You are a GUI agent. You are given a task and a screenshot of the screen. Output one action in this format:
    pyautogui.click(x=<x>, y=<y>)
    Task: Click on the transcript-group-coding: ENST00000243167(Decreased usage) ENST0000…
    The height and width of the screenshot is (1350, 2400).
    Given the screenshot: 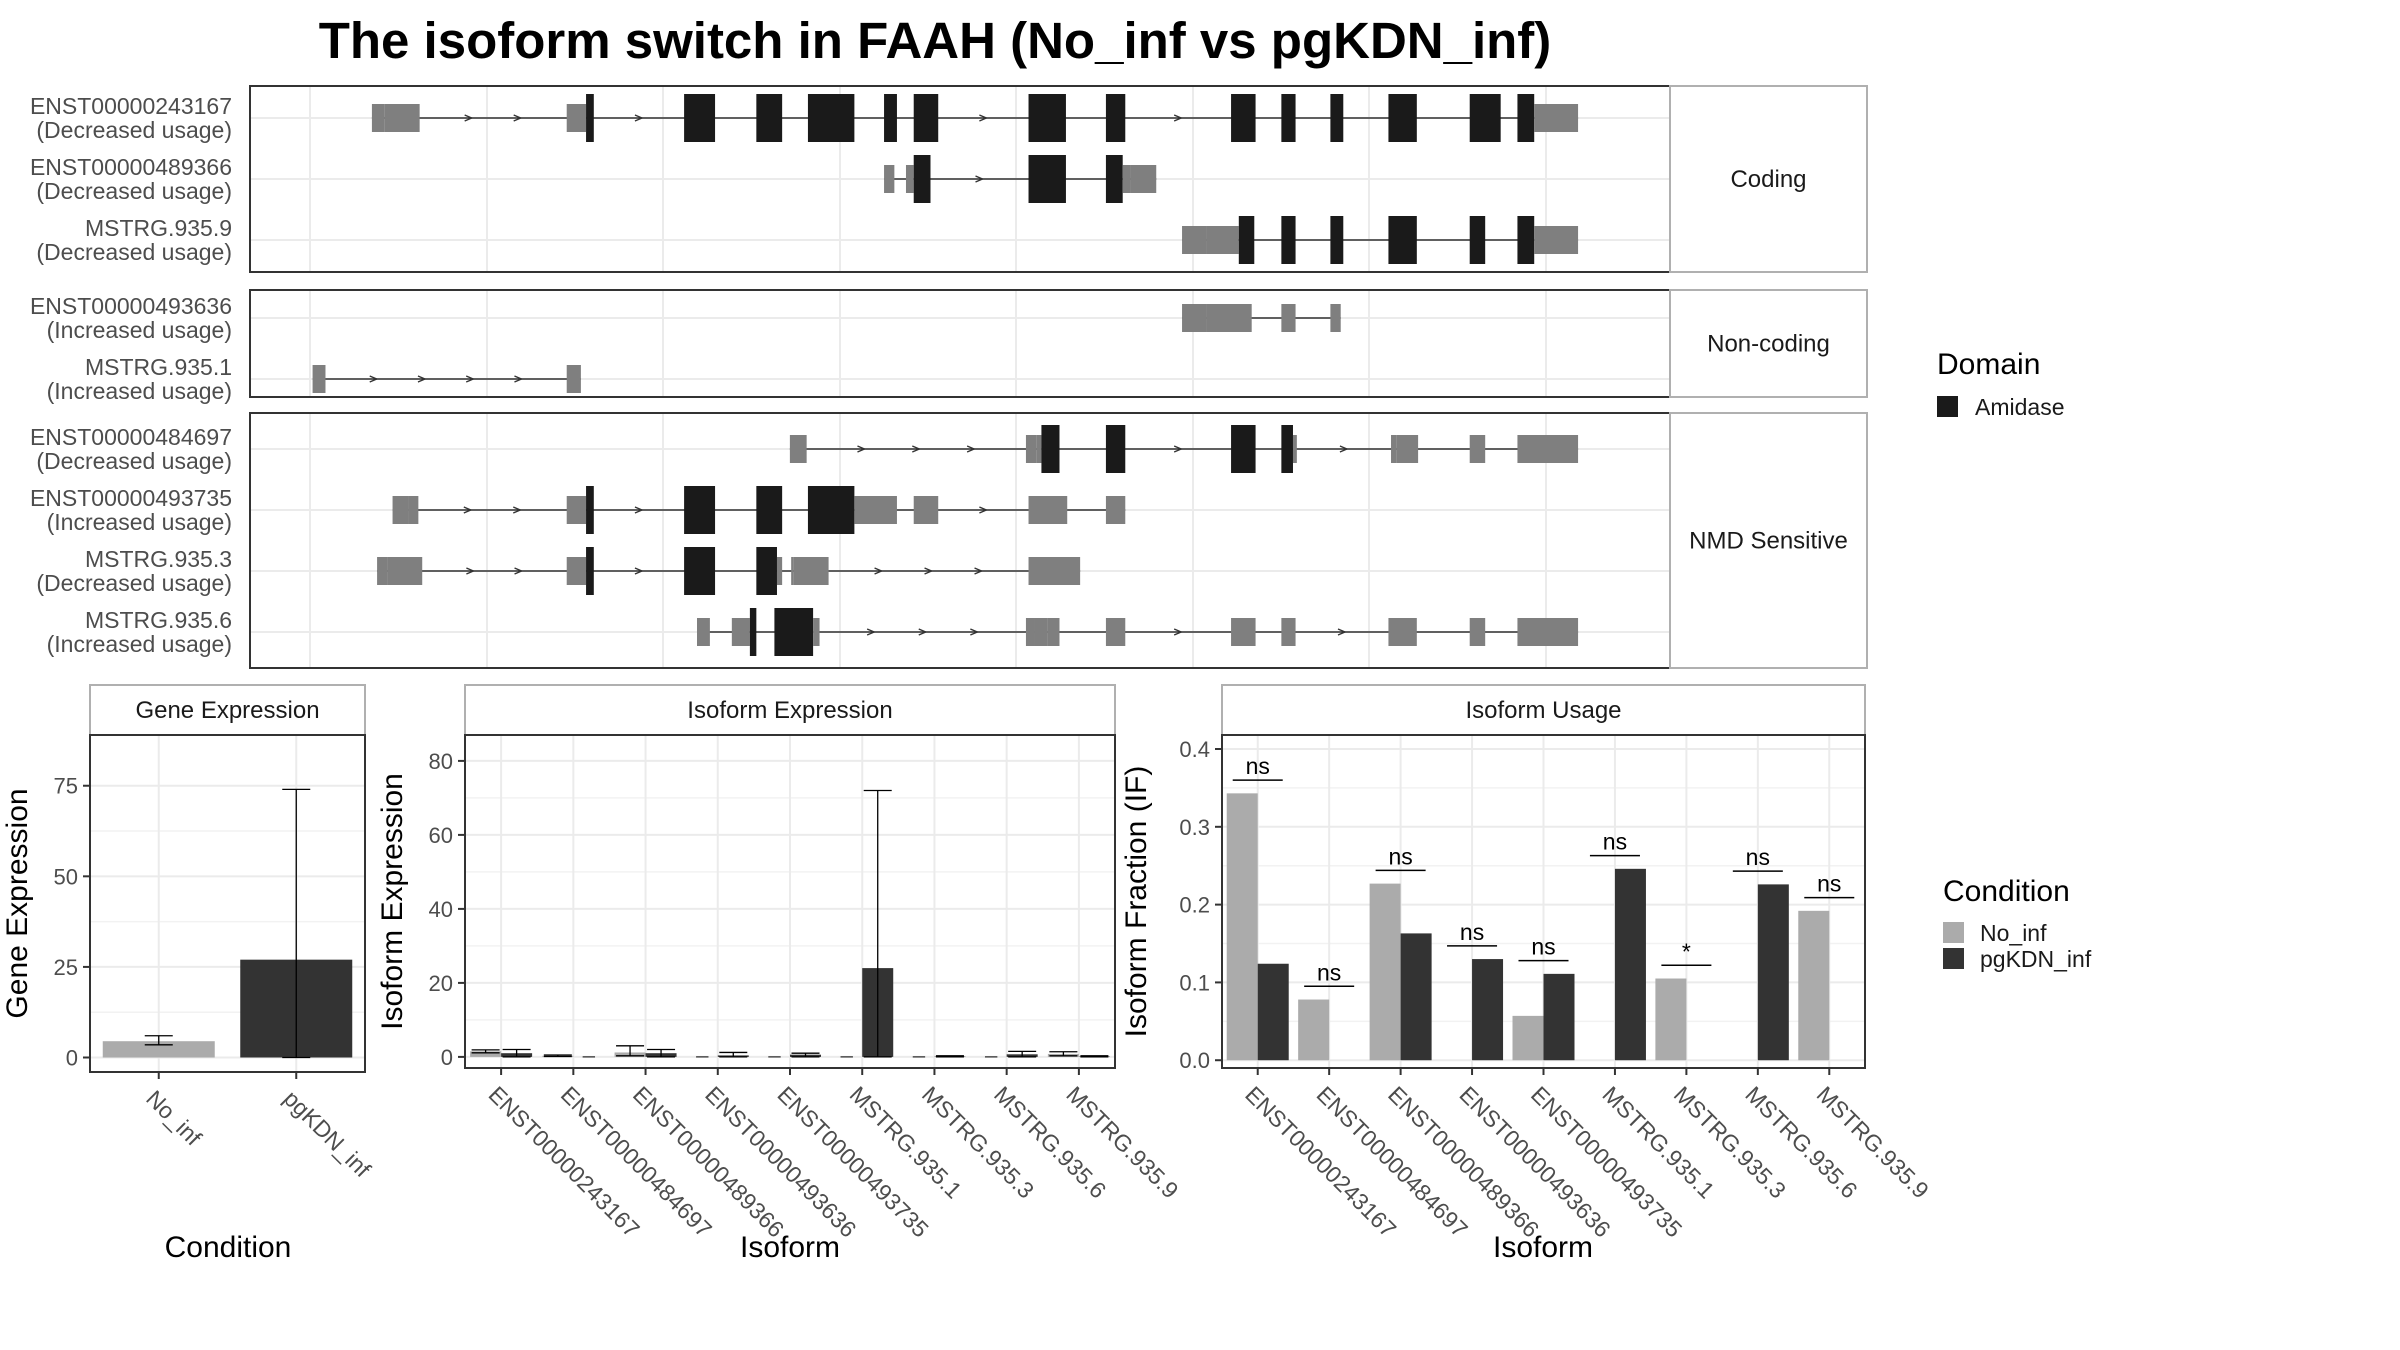 What is the action you would take?
    pyautogui.click(x=949, y=179)
    